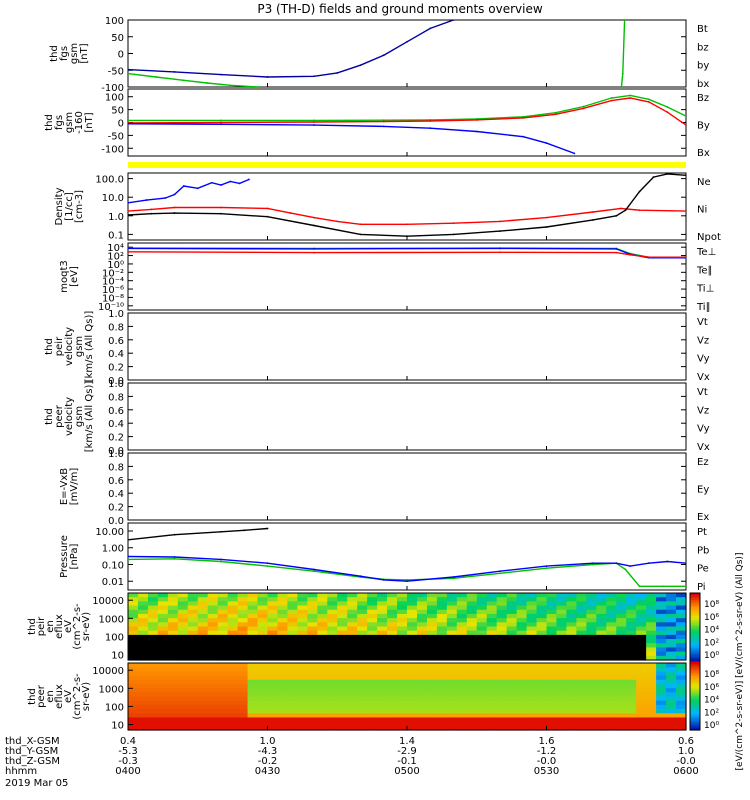 This screenshot has width=750, height=800. Describe the element at coordinates (116, 327) in the screenshot. I see `y-tick-label: 0.8` at that location.